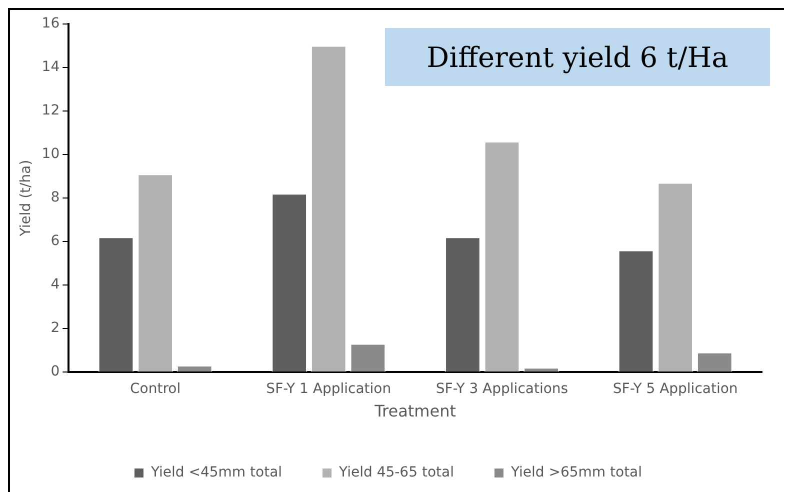  Describe the element at coordinates (26, 199) in the screenshot. I see `y-axis-title: Yield (t/ha)` at that location.